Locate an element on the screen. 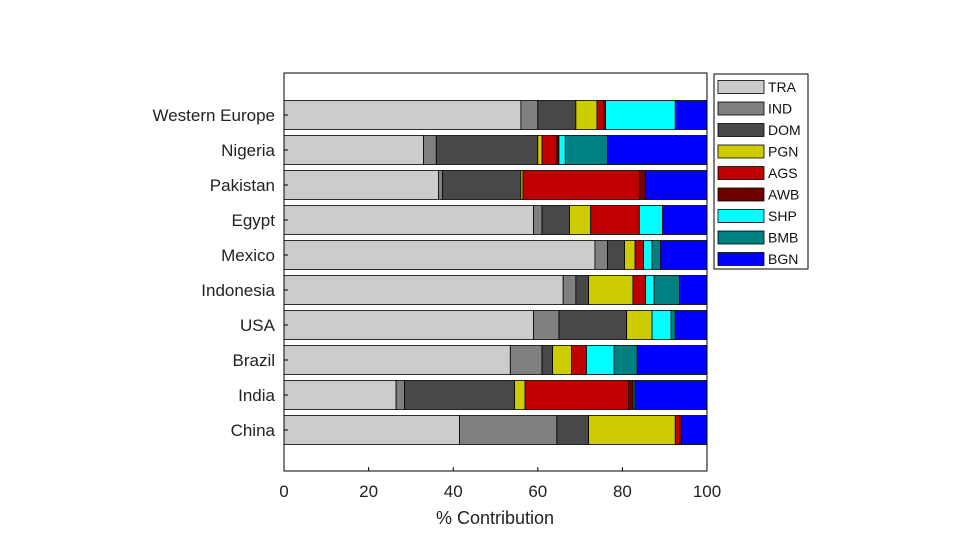 The image size is (965, 543). bar-pakistan-awb is located at coordinates (642, 185).